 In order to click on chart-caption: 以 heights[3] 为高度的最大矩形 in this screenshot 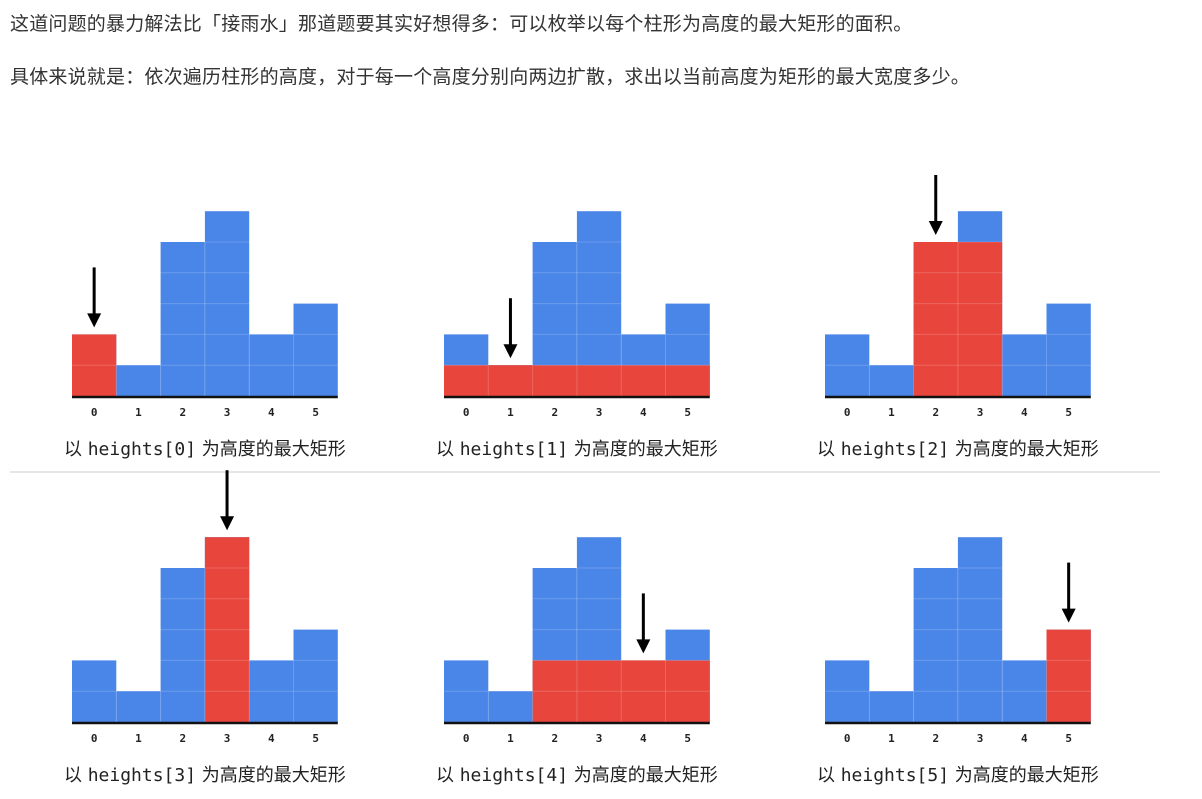, I will do `click(205, 775)`.